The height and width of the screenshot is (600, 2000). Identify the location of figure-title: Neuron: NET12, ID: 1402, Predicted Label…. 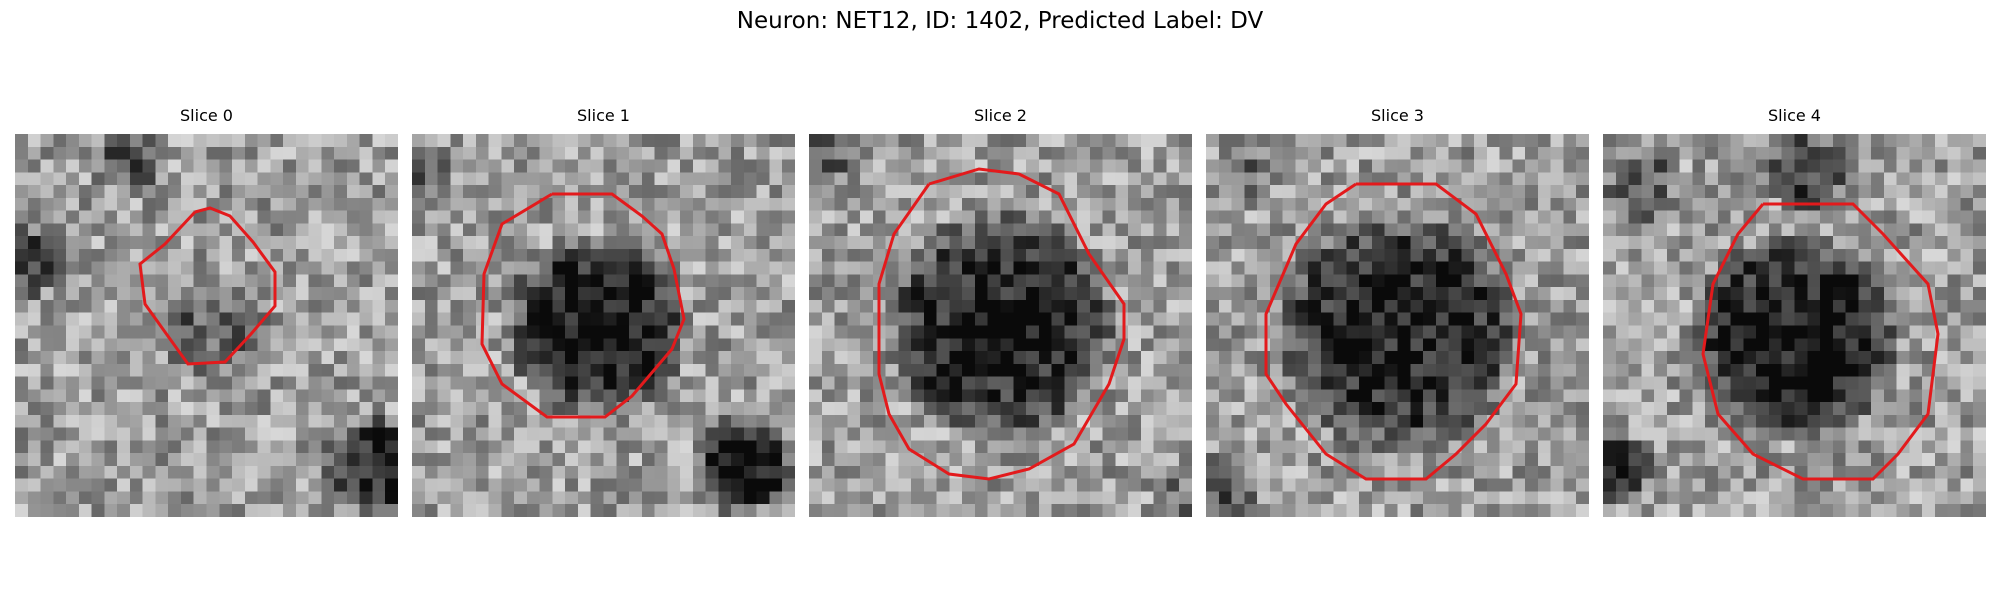
(1000, 21).